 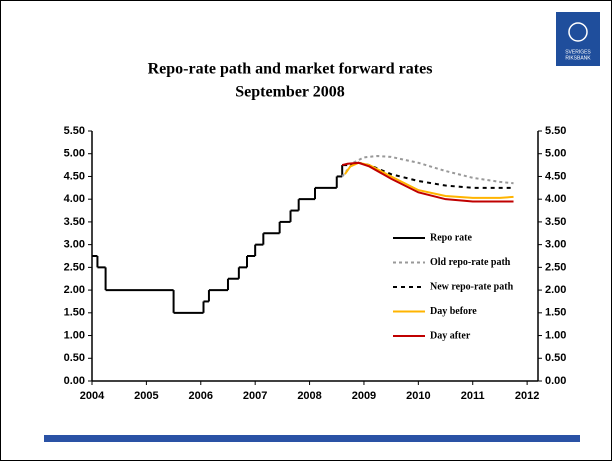 What do you see at coordinates (555, 267) in the screenshot?
I see `y2-tick-label: 2.50` at bounding box center [555, 267].